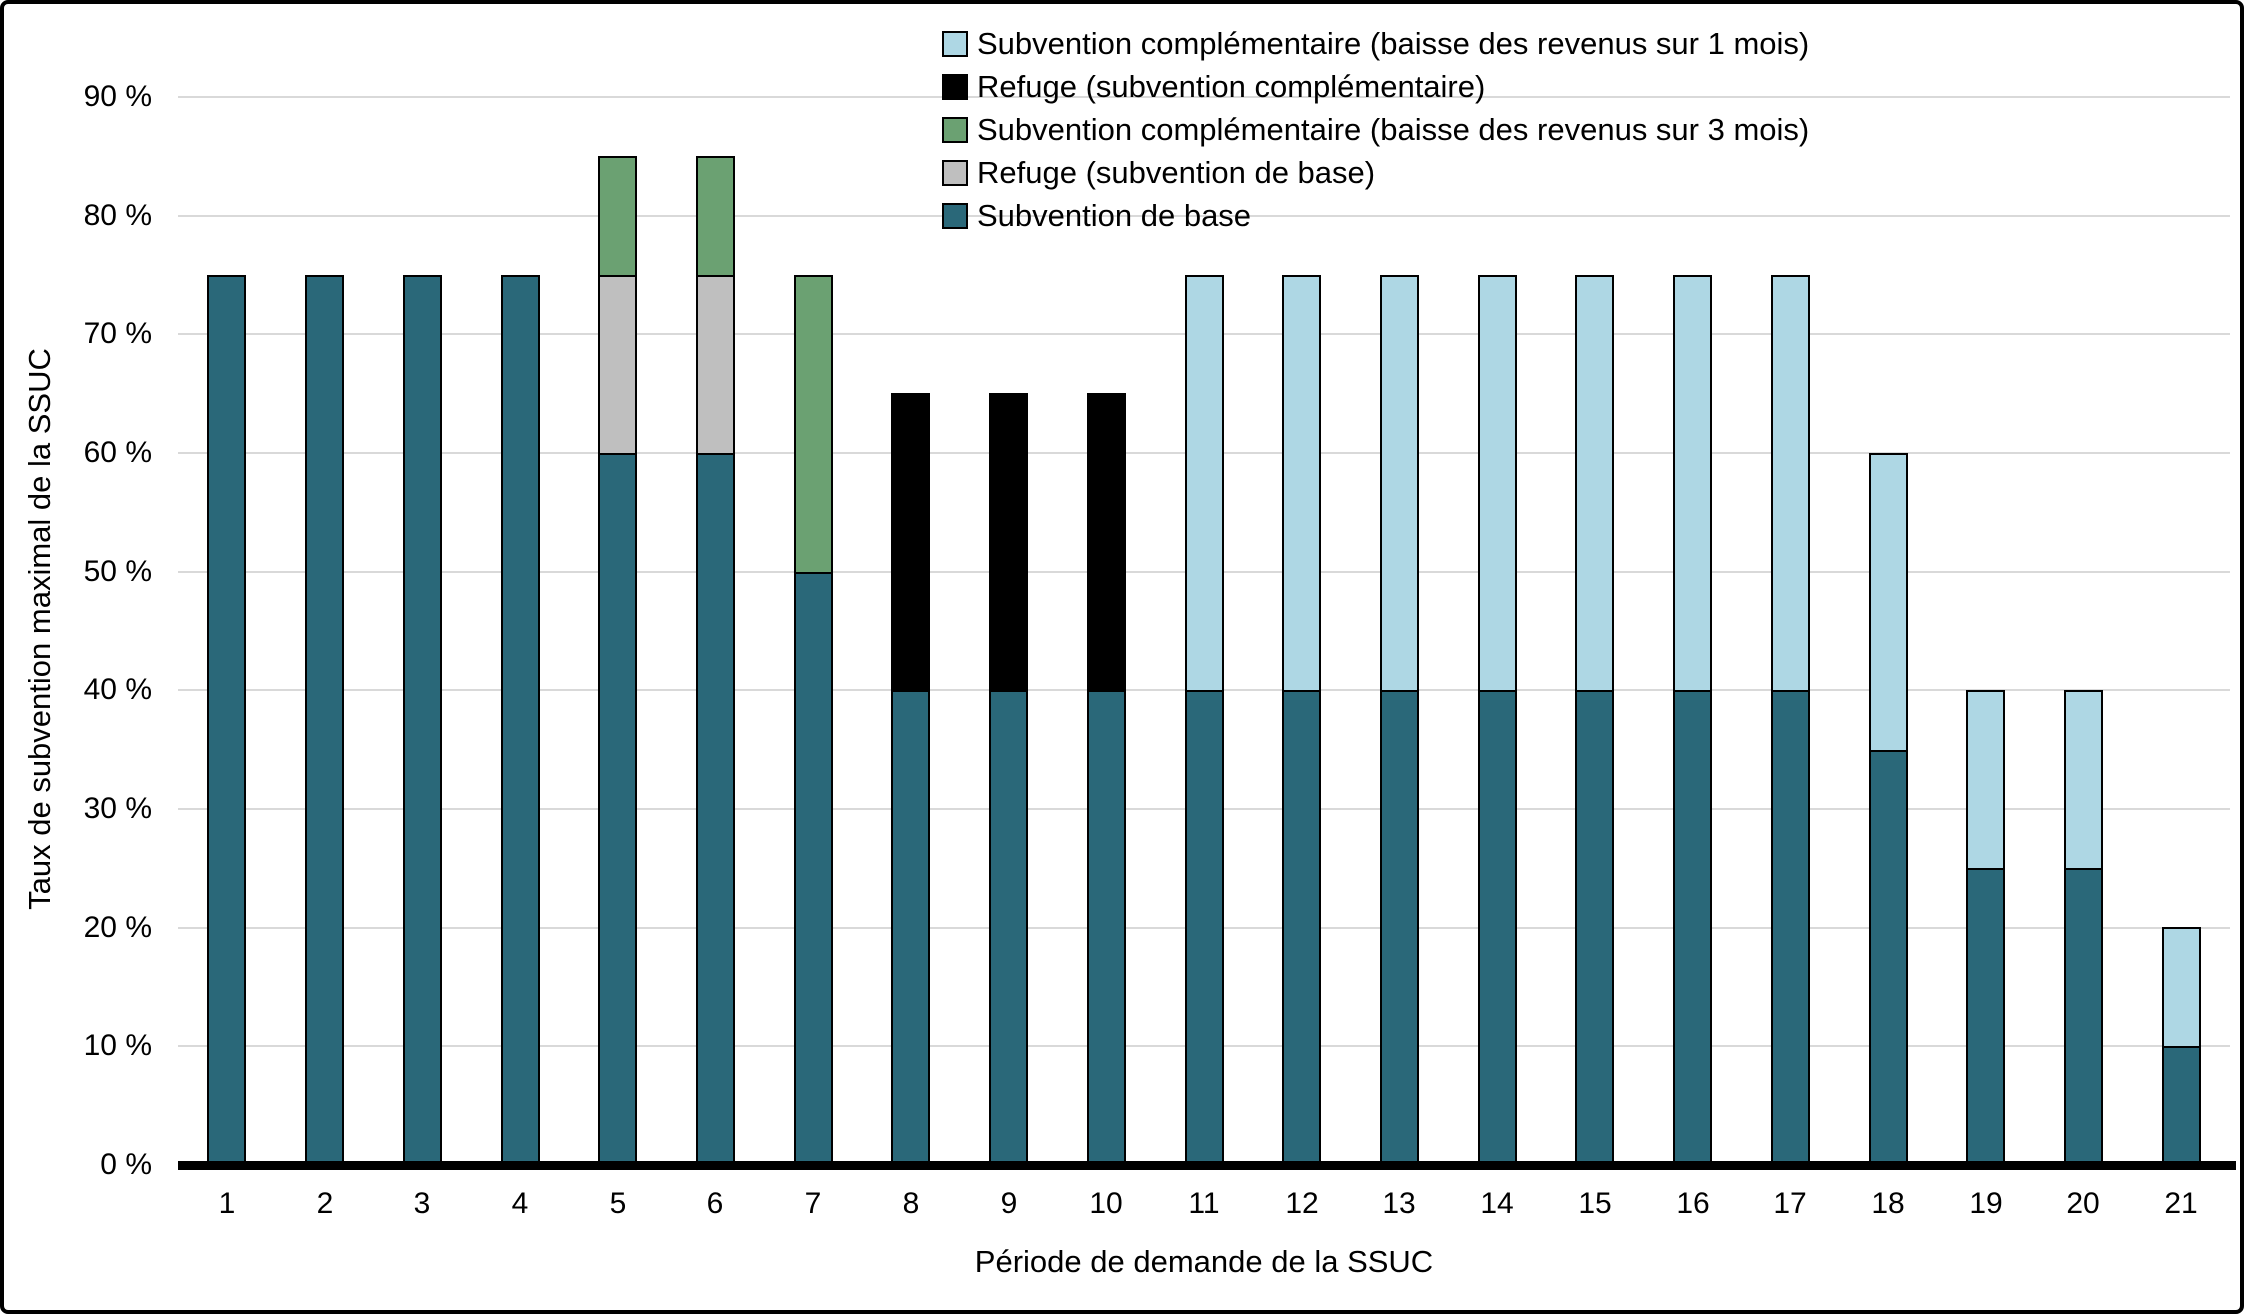 The height and width of the screenshot is (1314, 2244). What do you see at coordinates (117, 96) in the screenshot?
I see `y-tick-label: 90 %` at bounding box center [117, 96].